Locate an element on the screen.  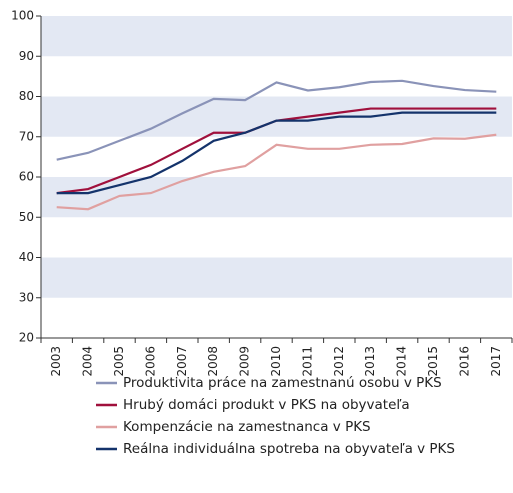
x-tick-label: 2016 is located at coordinates (464, 361).